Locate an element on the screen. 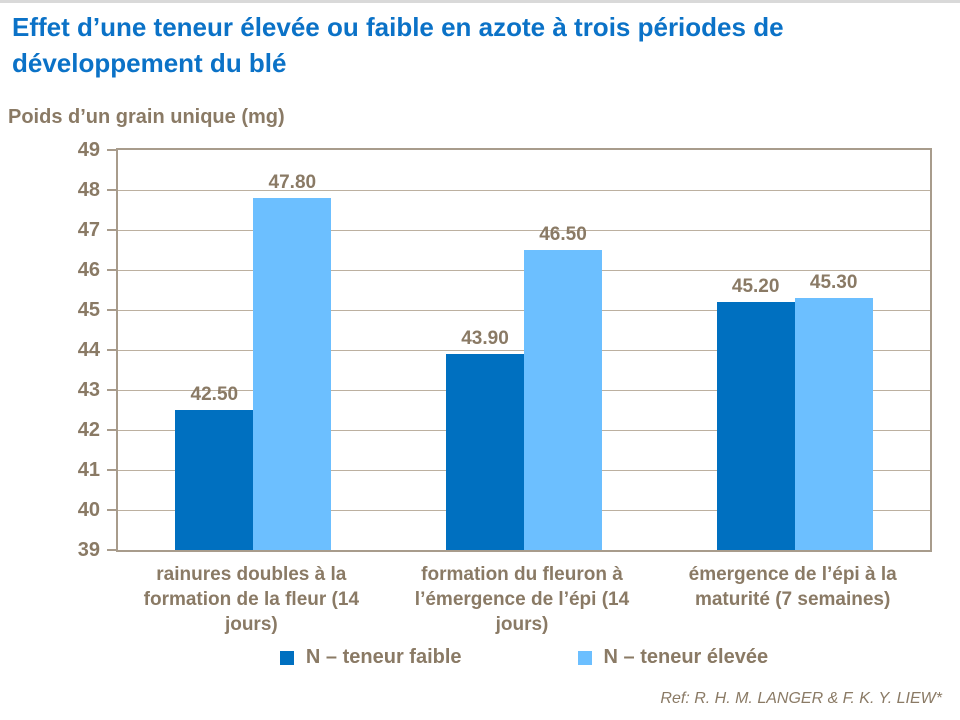  legend-label: N – teneur faible is located at coordinates (383, 657).